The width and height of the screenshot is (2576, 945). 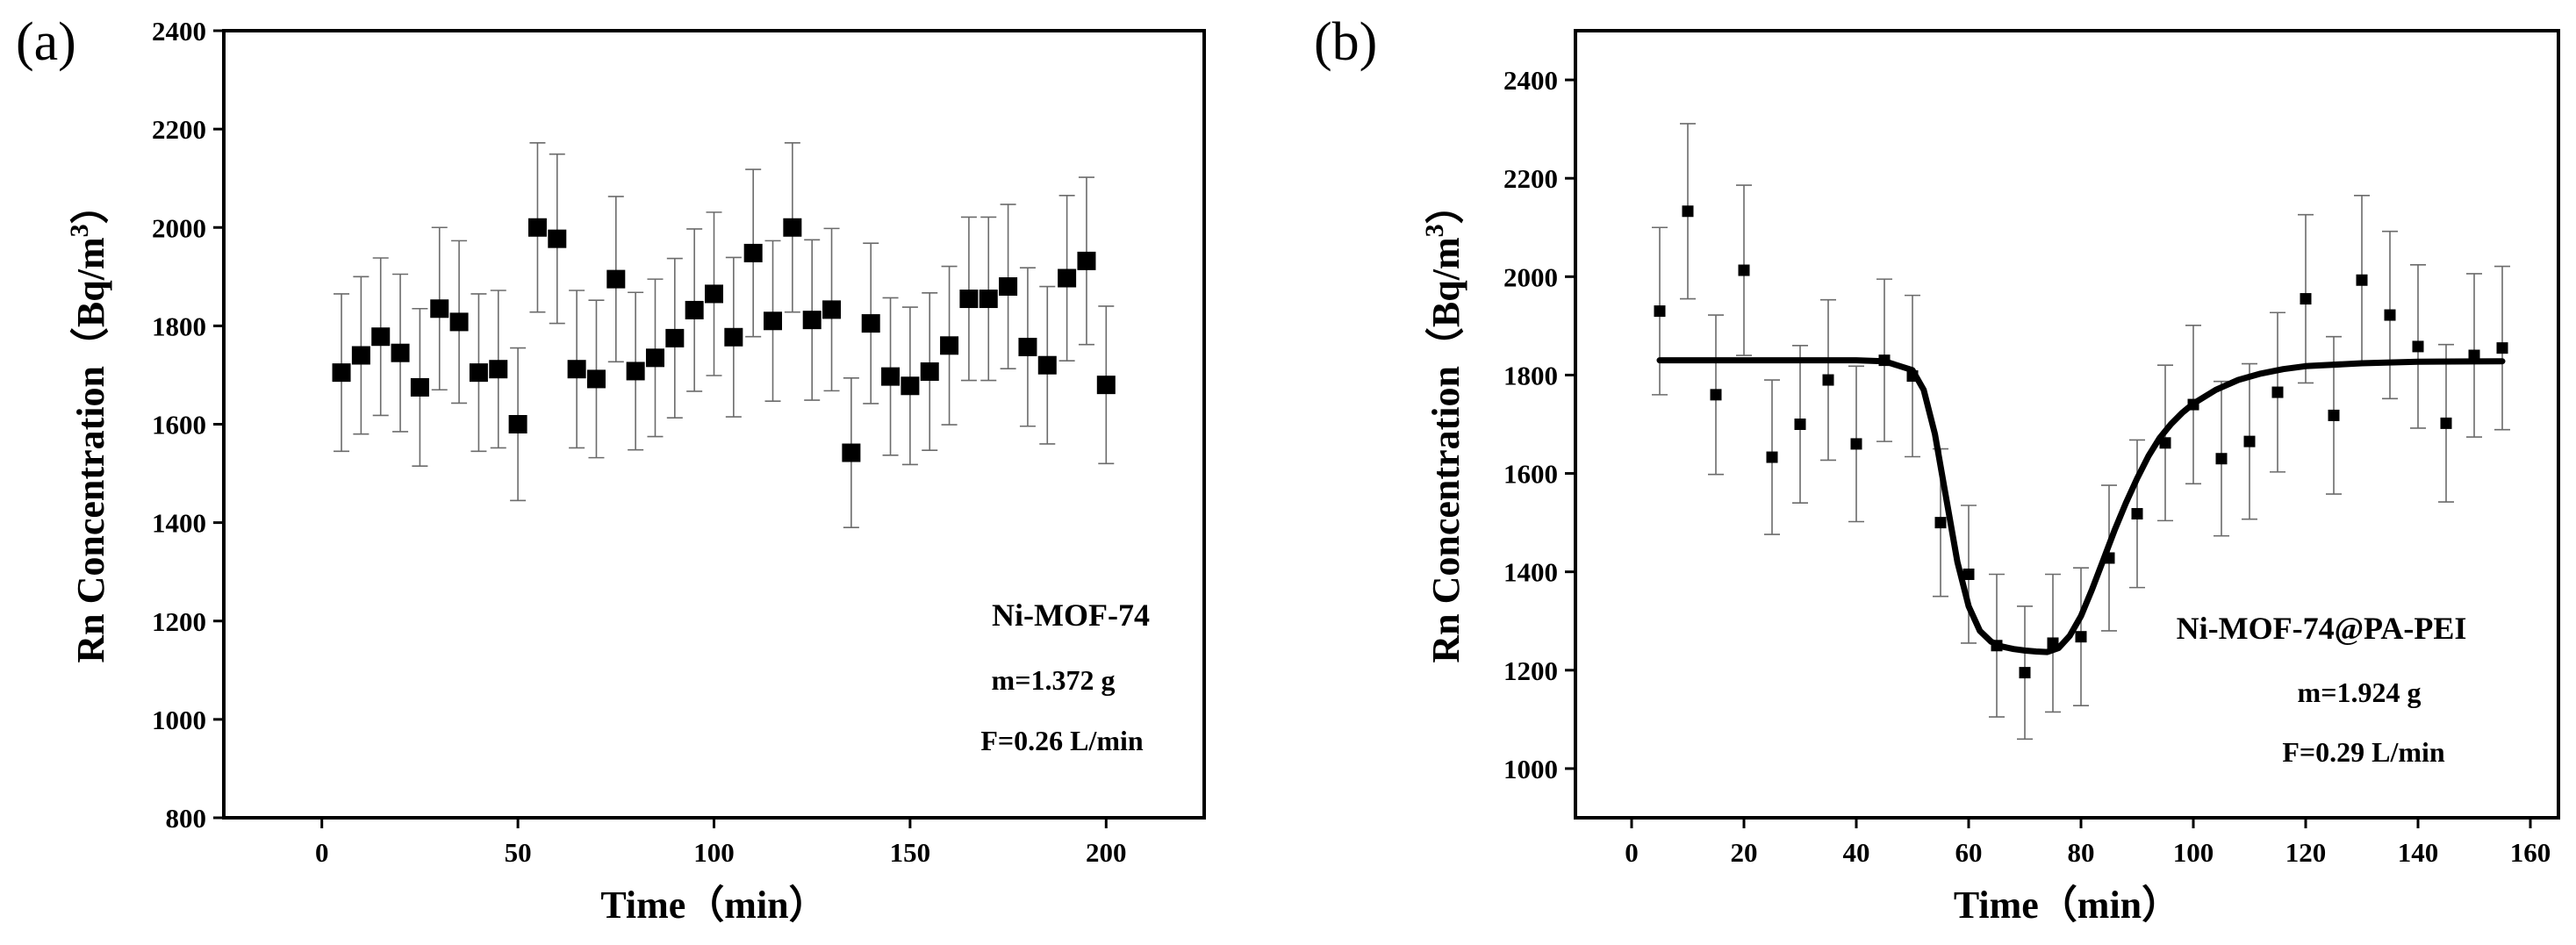 I want to click on x-tick-label: 60, so click(x=1969, y=852).